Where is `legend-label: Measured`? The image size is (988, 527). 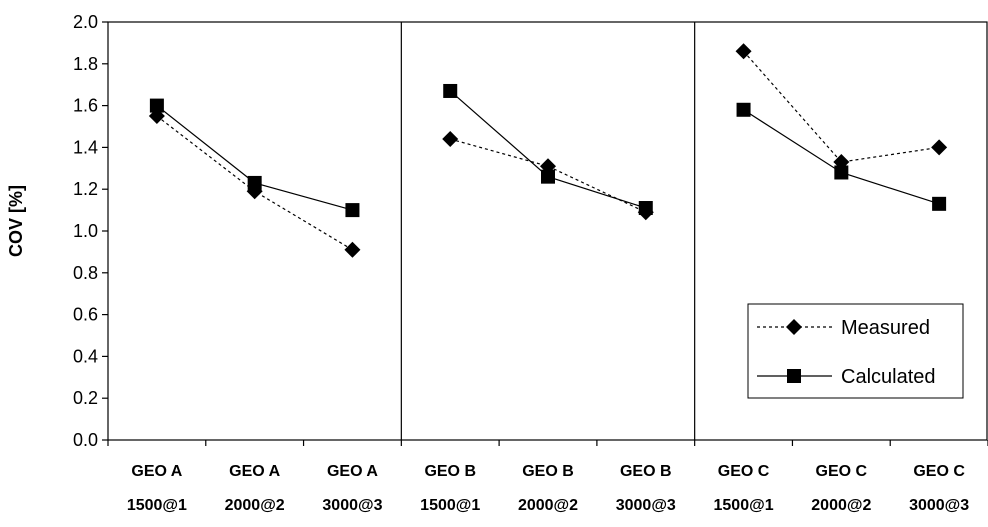 legend-label: Measured is located at coordinates (885, 328).